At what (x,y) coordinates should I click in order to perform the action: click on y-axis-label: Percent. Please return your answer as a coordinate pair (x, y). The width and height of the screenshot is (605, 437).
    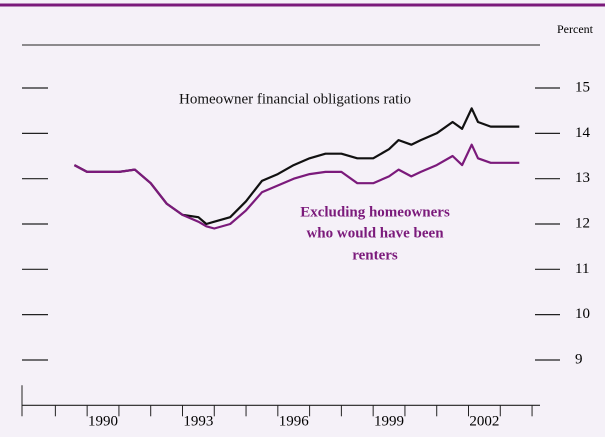
    Looking at the image, I should click on (575, 29).